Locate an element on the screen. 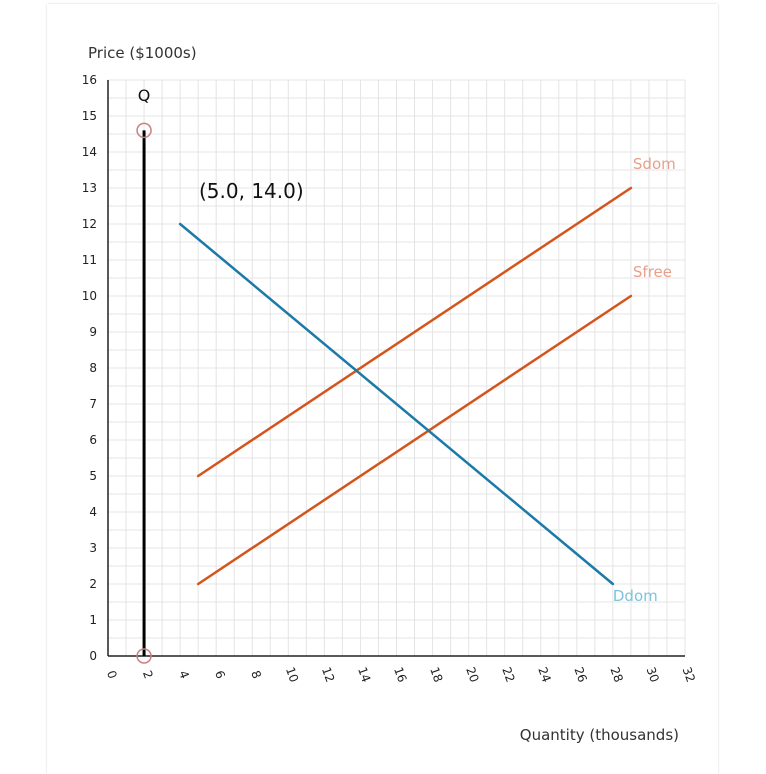 The width and height of the screenshot is (766, 774). x-tick-label: 16 is located at coordinates (400, 674).